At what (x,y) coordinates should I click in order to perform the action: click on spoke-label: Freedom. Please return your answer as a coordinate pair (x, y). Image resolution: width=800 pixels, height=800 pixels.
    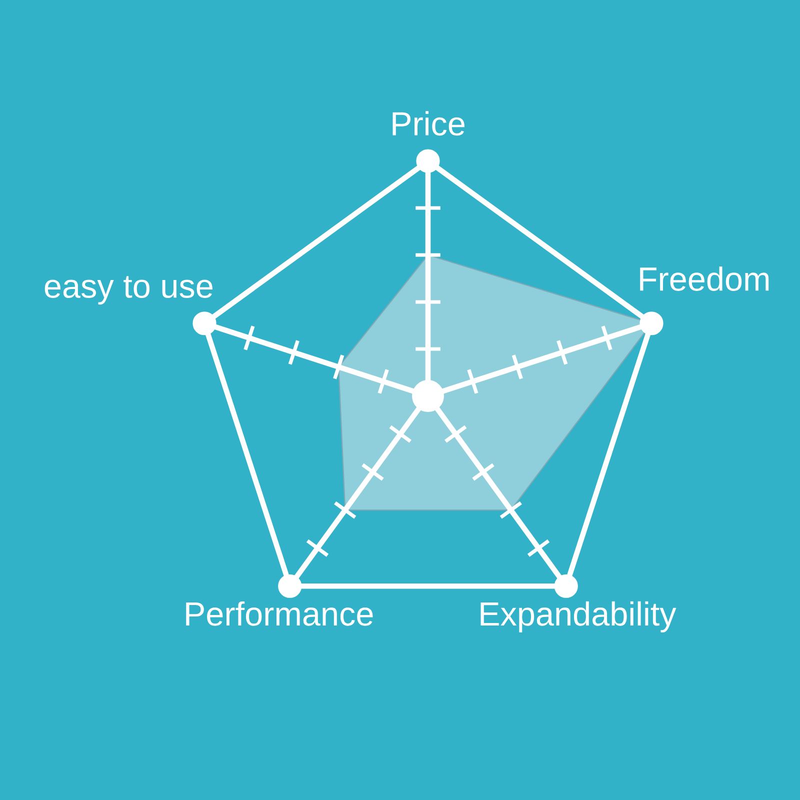
    Looking at the image, I should click on (704, 278).